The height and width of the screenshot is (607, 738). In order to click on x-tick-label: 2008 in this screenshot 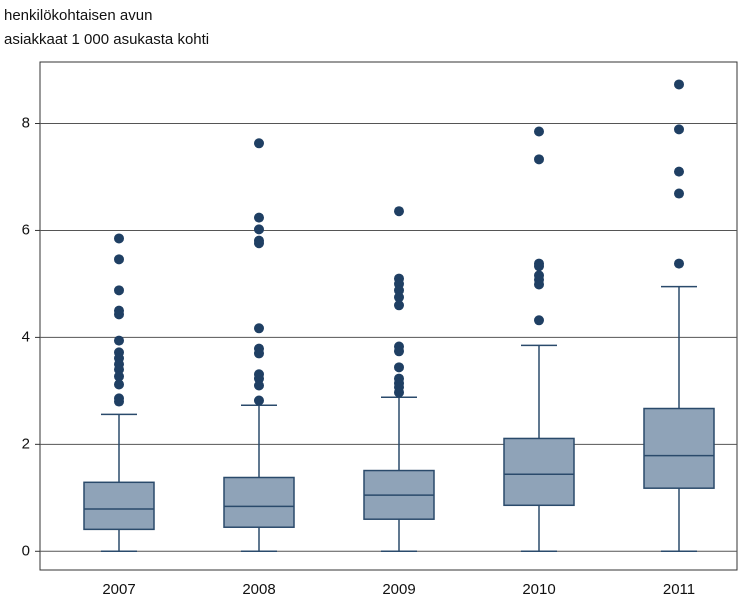, I will do `click(258, 589)`.